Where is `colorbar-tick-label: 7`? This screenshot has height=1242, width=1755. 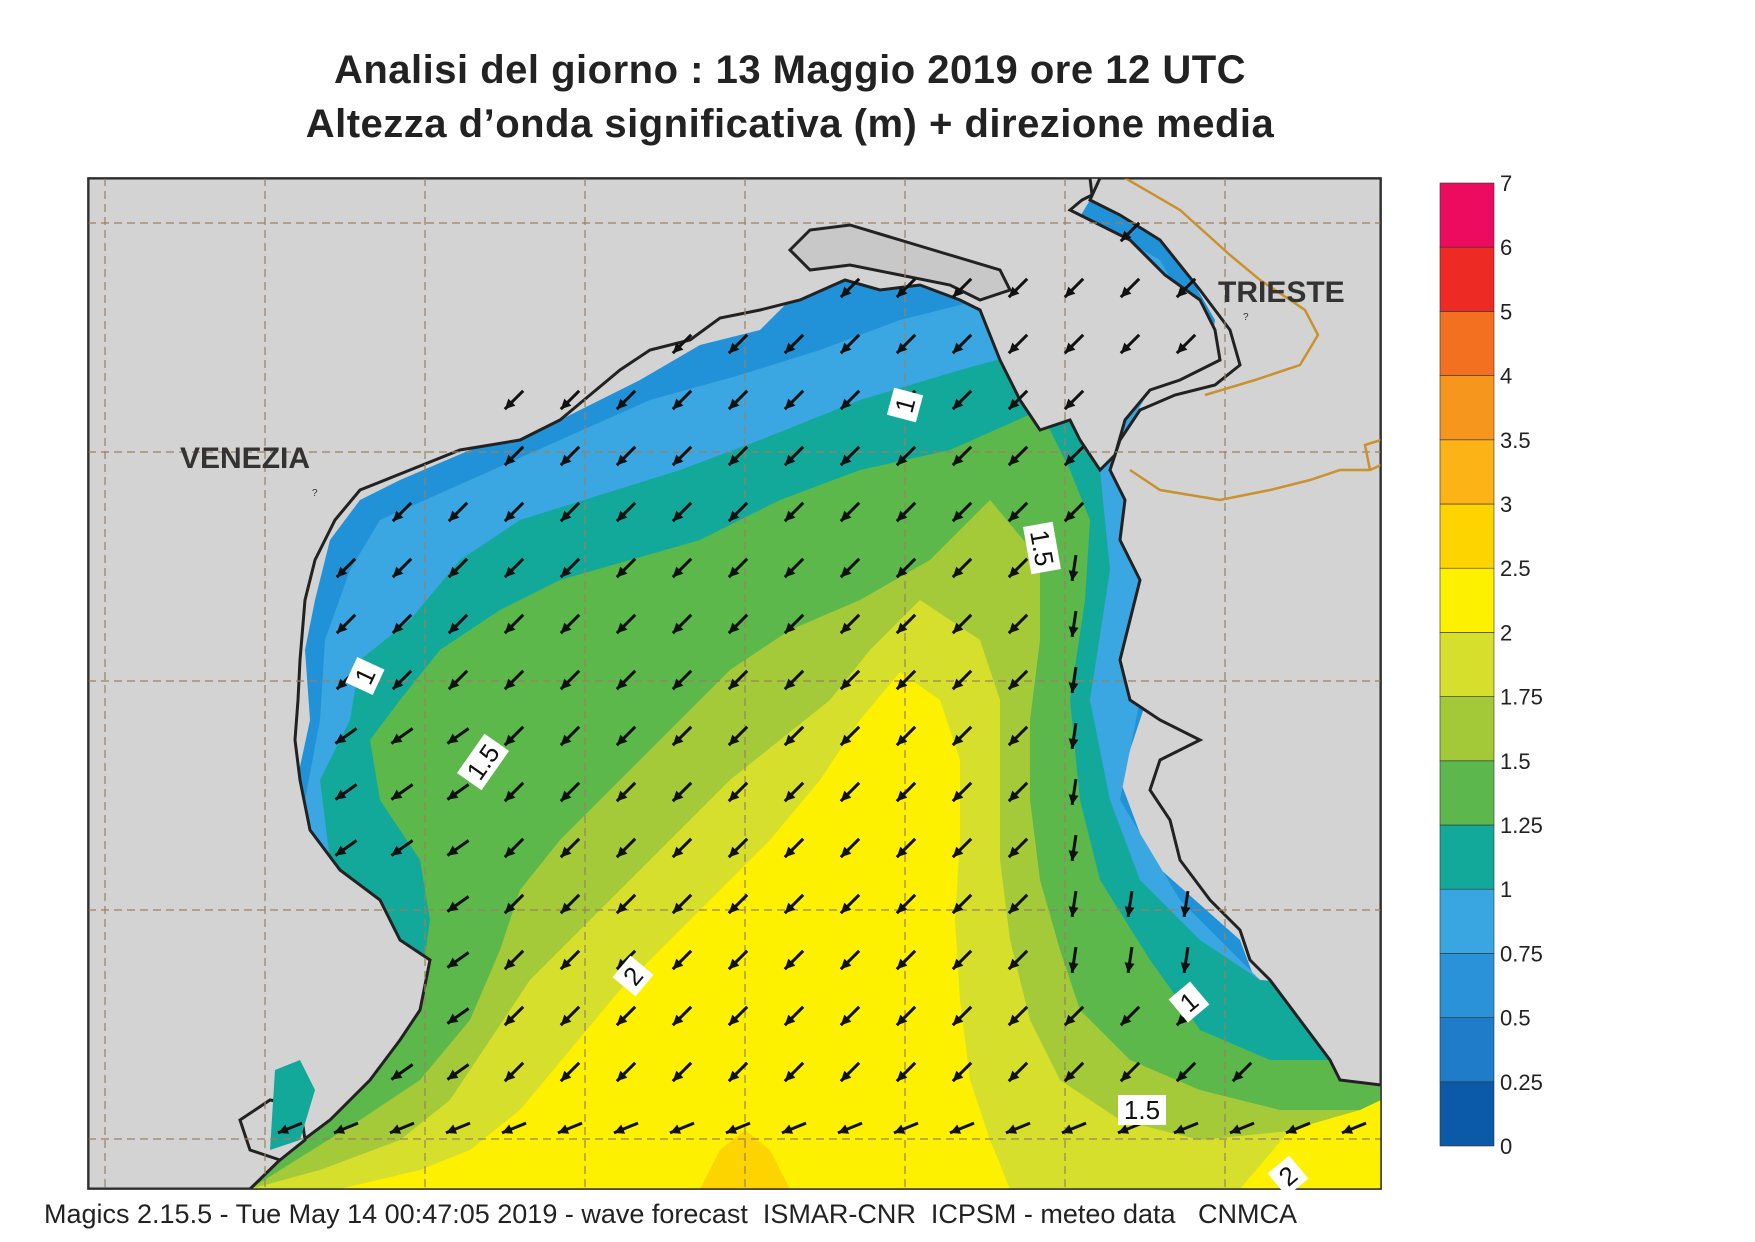 colorbar-tick-label: 7 is located at coordinates (1506, 183).